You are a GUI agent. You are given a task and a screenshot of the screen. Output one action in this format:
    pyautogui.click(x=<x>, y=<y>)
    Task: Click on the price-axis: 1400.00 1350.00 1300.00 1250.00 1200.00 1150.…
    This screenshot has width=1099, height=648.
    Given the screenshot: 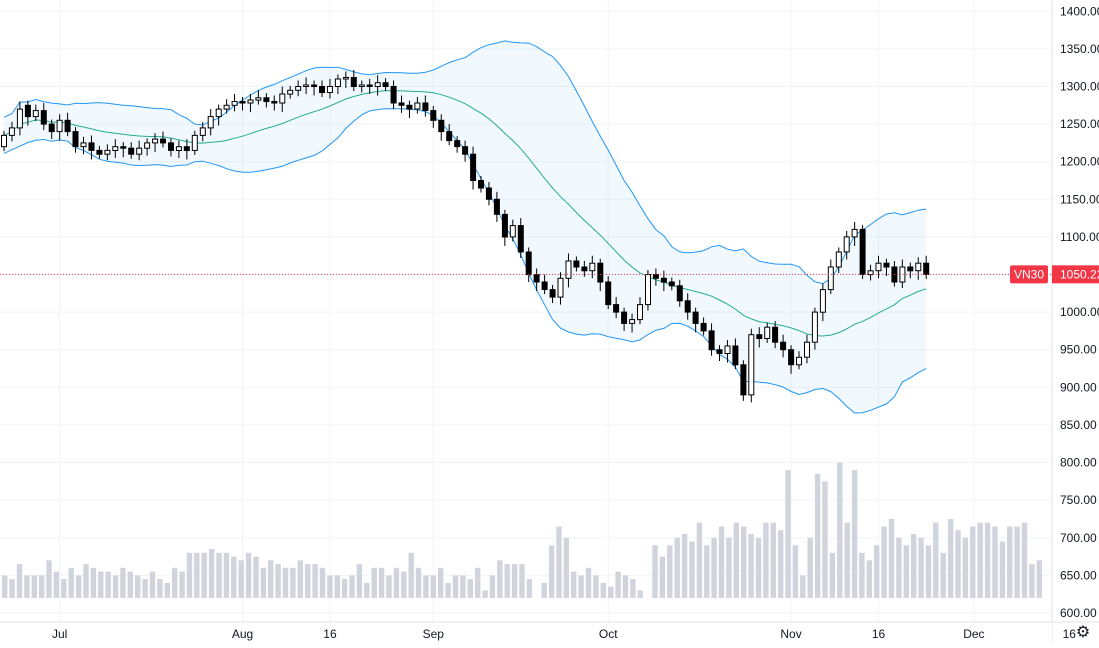 What is the action you would take?
    pyautogui.click(x=1075, y=321)
    